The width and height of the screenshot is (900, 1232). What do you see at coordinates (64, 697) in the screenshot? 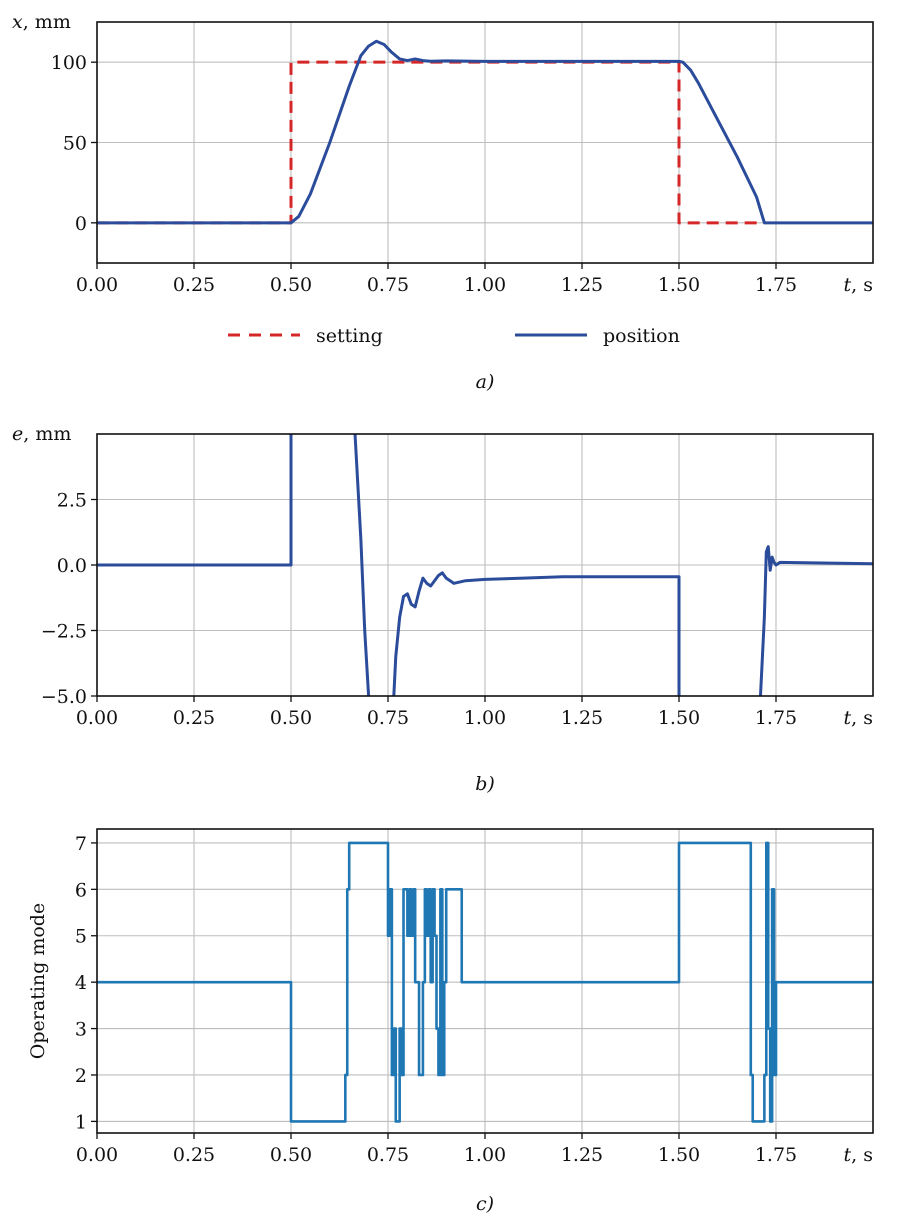
I see `y-tick-label: −5.0` at bounding box center [64, 697].